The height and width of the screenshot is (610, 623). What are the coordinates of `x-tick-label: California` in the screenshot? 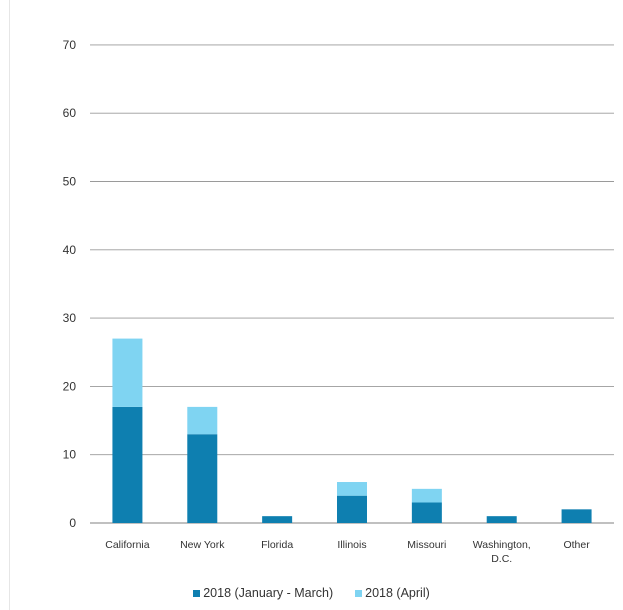 It's located at (127, 545).